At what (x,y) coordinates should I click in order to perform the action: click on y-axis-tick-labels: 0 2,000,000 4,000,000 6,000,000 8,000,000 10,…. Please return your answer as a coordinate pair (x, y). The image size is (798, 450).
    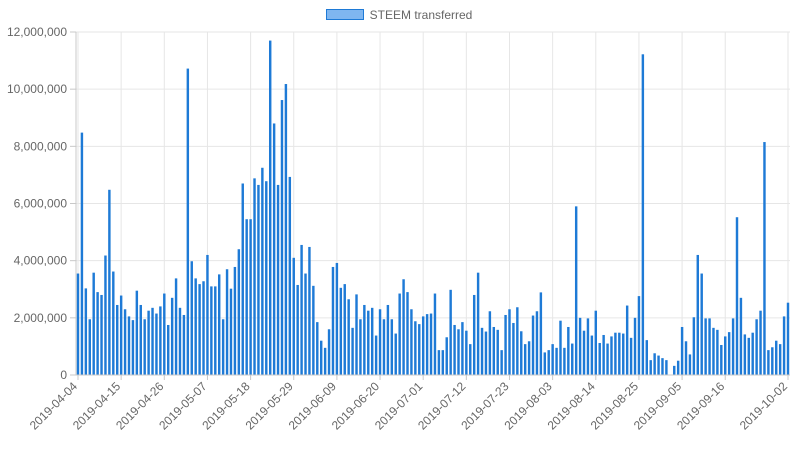
    Looking at the image, I should click on (37, 203).